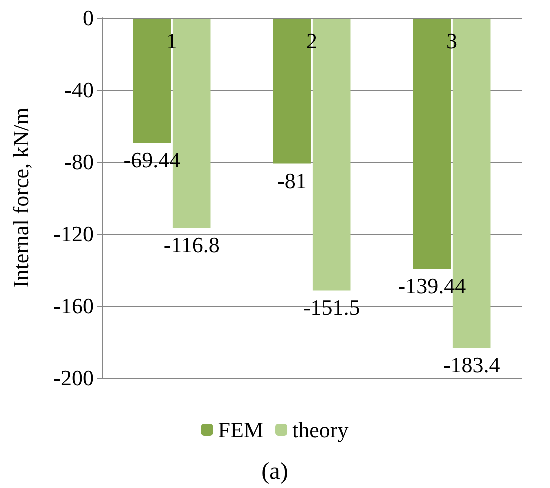 Image resolution: width=550 pixels, height=488 pixels. Describe the element at coordinates (172, 41) in the screenshot. I see `x-tick-label: 1` at that location.